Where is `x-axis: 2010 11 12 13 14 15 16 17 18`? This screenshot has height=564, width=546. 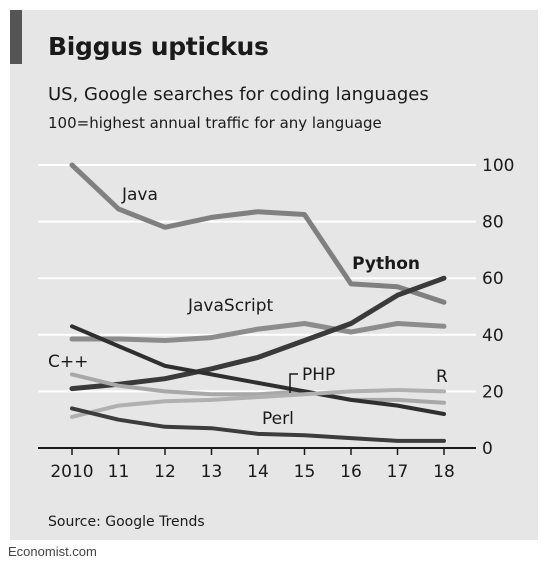
x-axis: 2010 11 12 13 14 15 16 17 18 is located at coordinates (257, 464).